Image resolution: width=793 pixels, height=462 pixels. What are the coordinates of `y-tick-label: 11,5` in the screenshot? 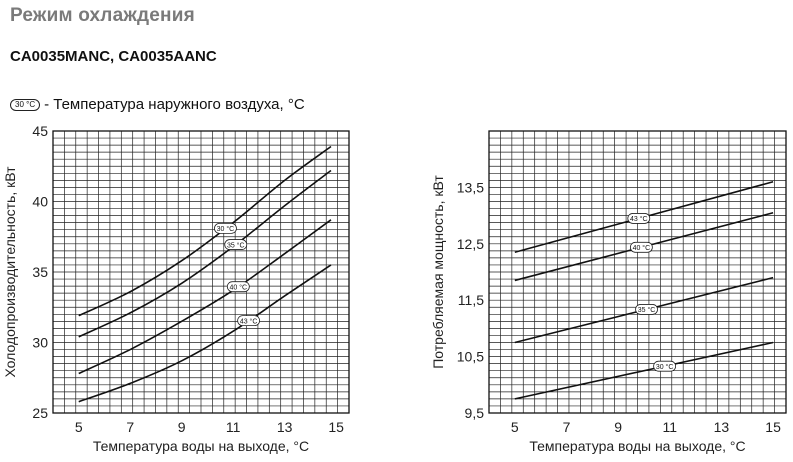 It's located at (471, 300).